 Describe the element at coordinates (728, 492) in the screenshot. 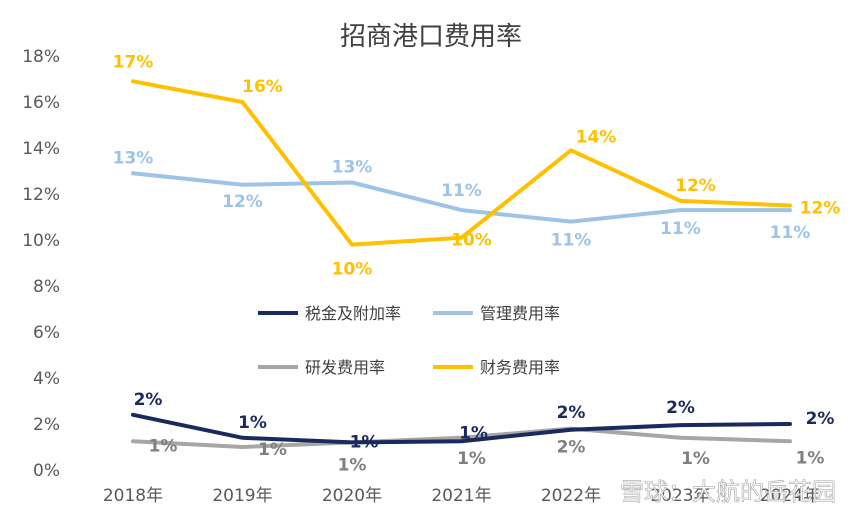

I see `watermark-text: 雪球：大航的岳花园` at that location.